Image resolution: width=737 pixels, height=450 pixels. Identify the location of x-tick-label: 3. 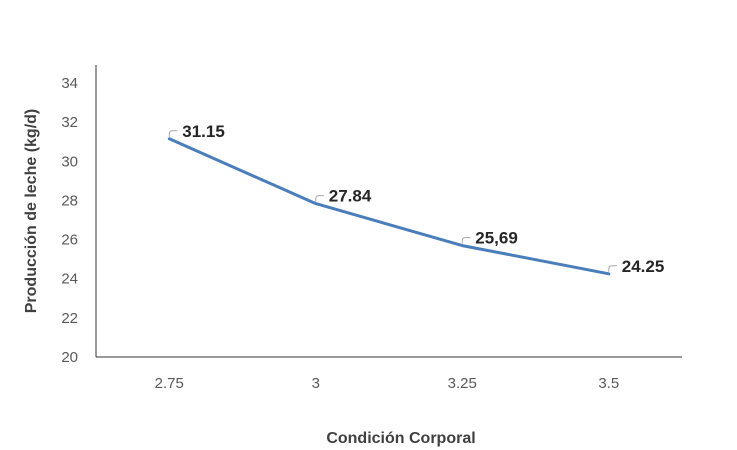
(316, 383).